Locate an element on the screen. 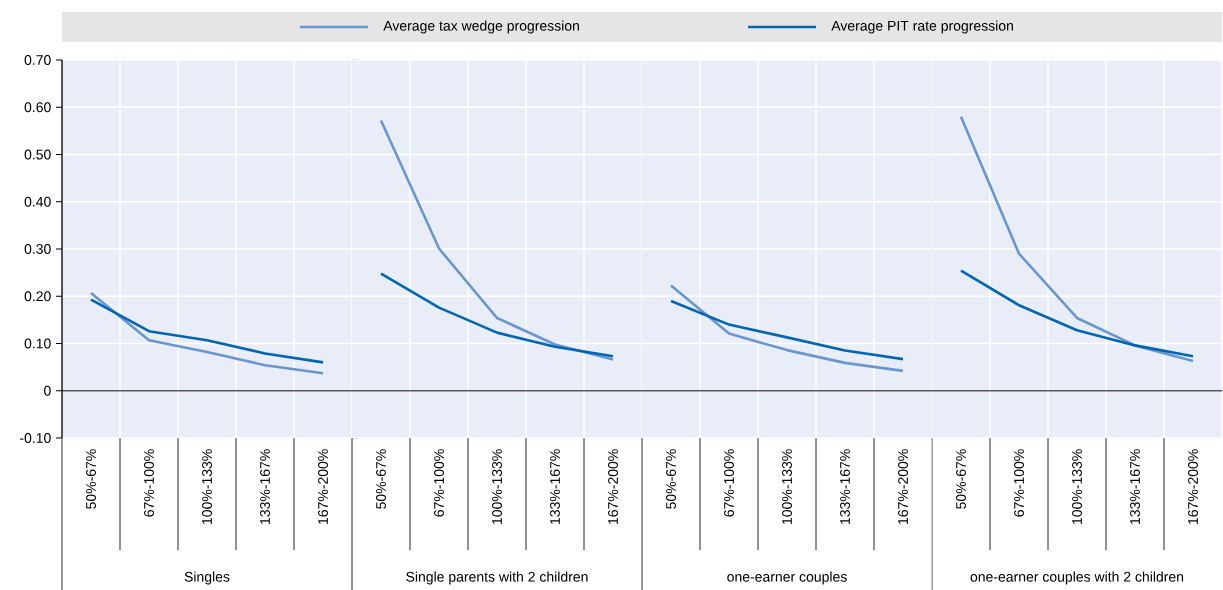  x-axis-title: one-earner couples with 2 children is located at coordinates (1077, 578).